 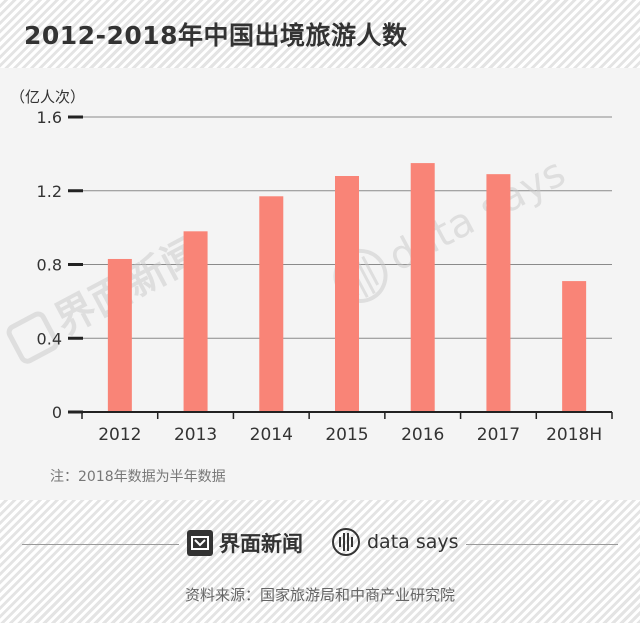 What do you see at coordinates (49, 117) in the screenshot?
I see `y-tick-label: 1.6` at bounding box center [49, 117].